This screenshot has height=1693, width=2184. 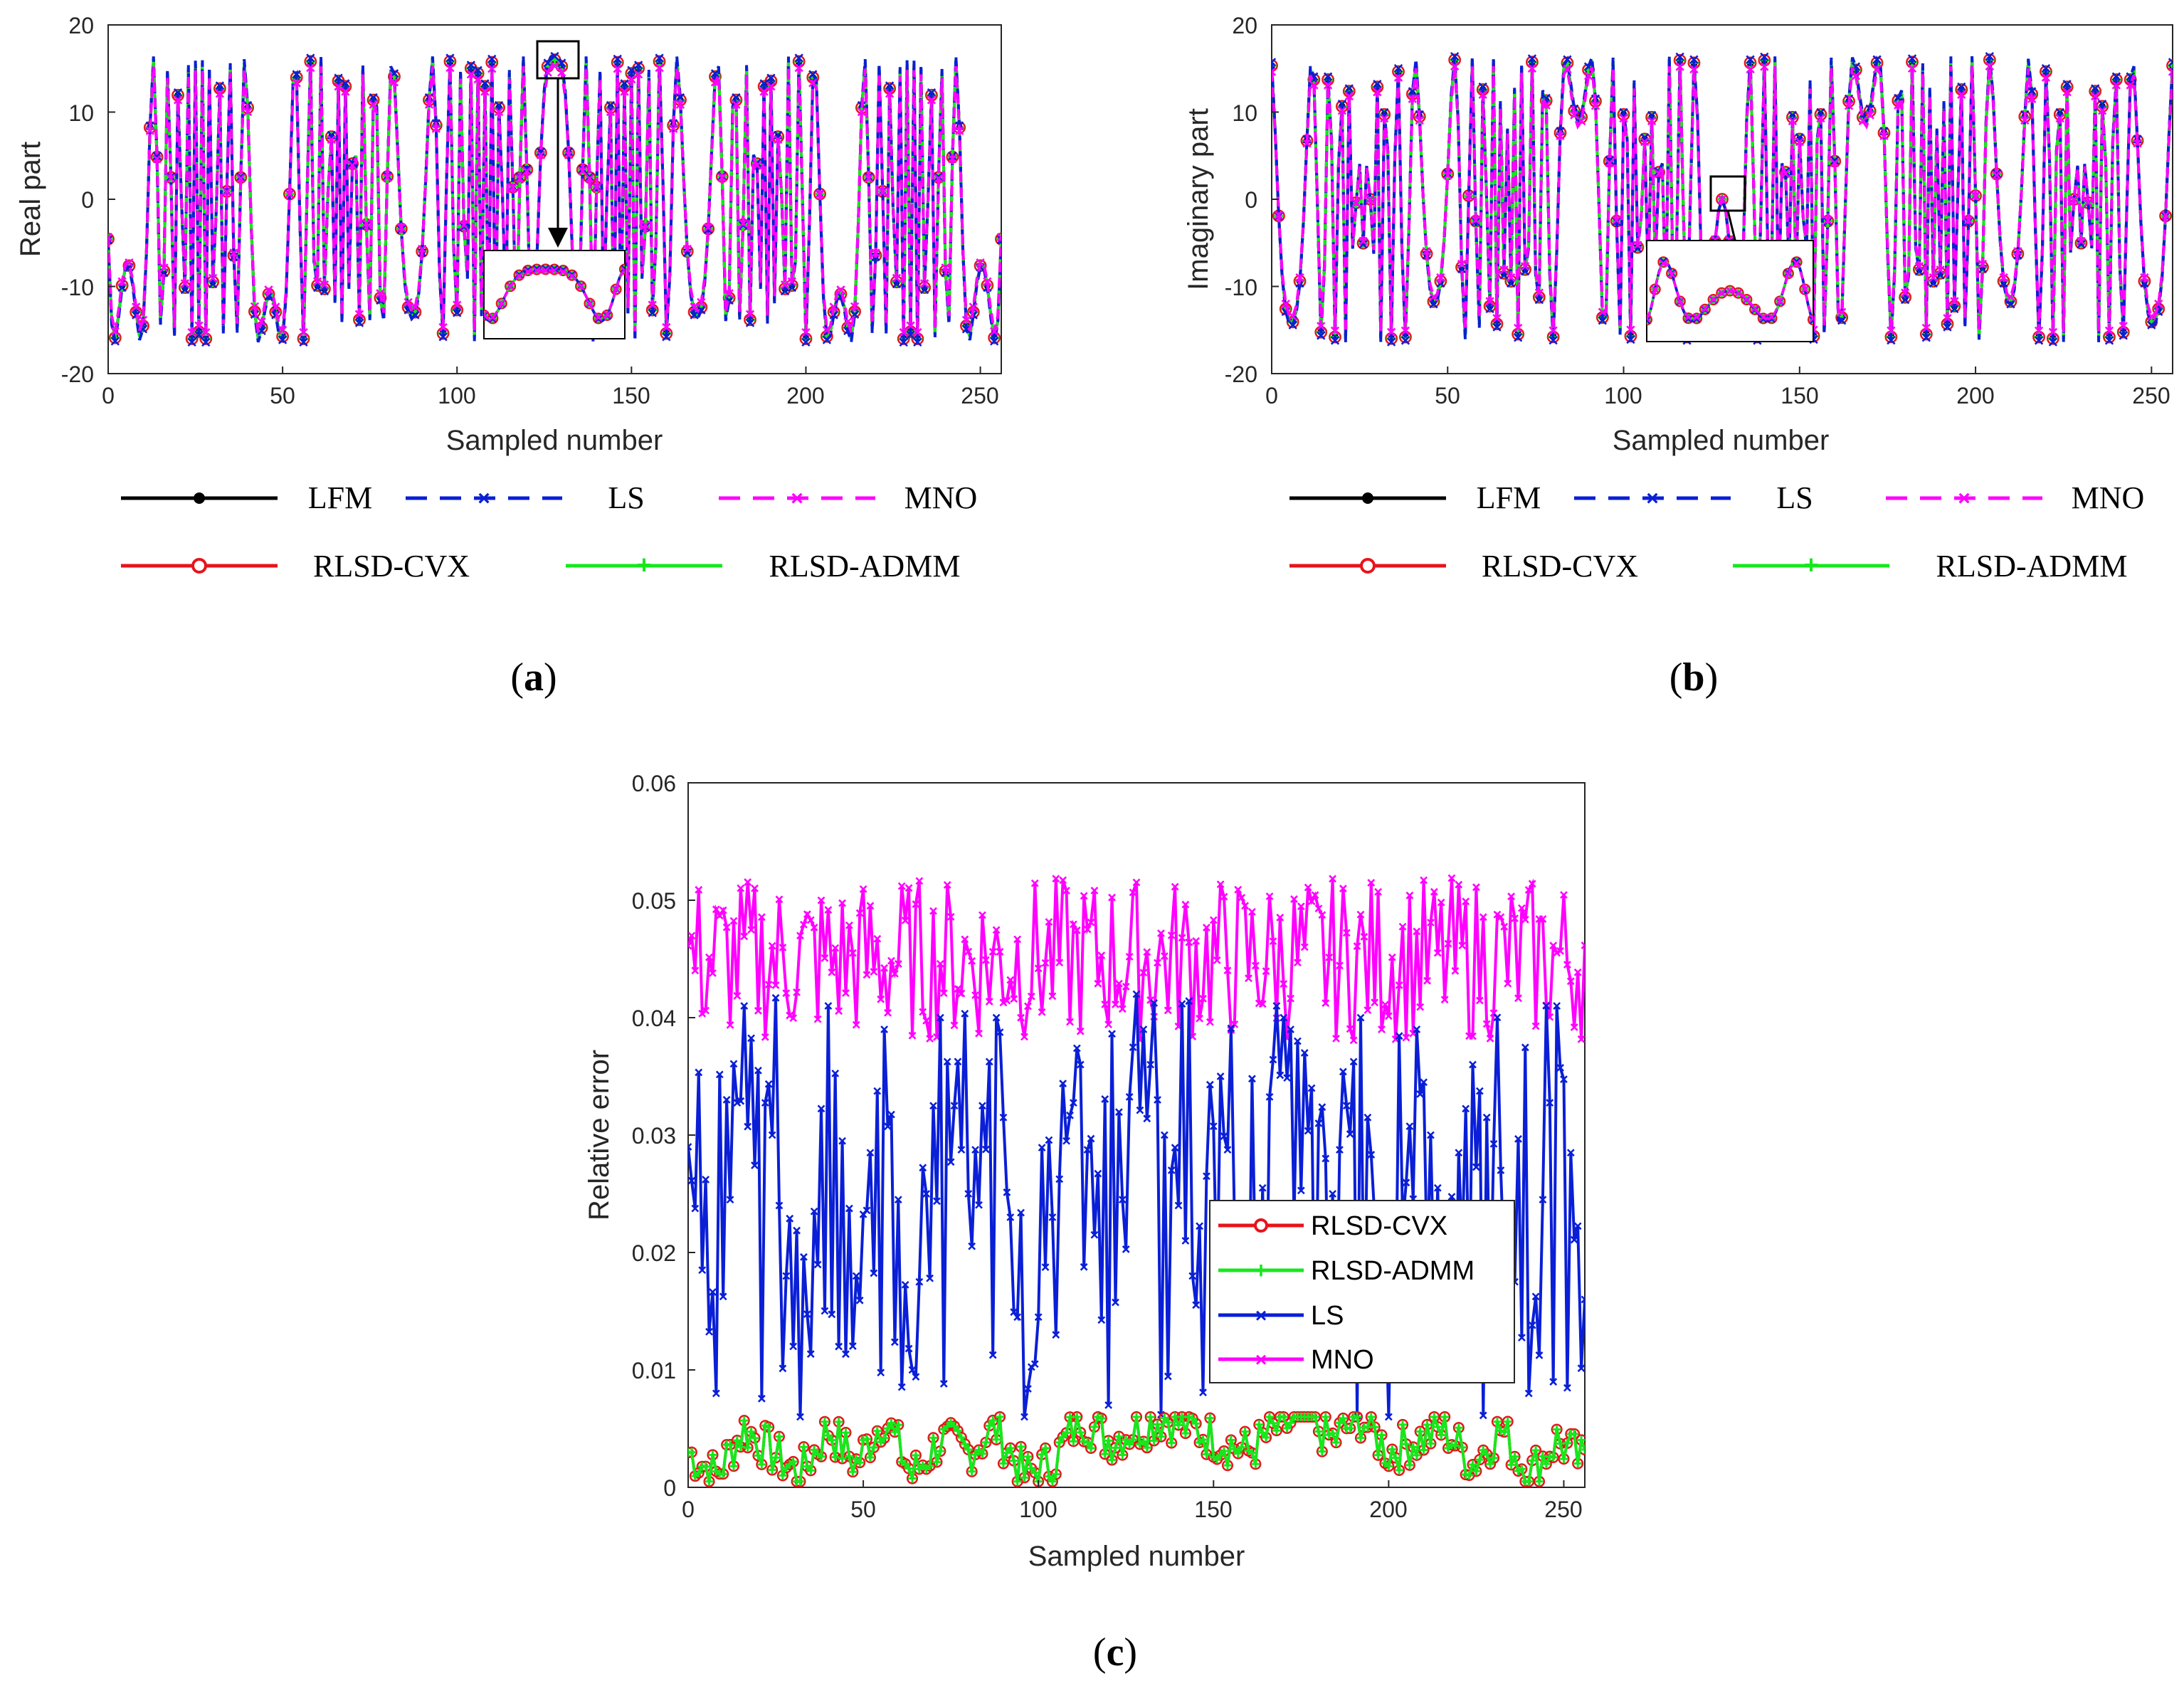 I want to click on plot-area, so click(x=1722, y=200).